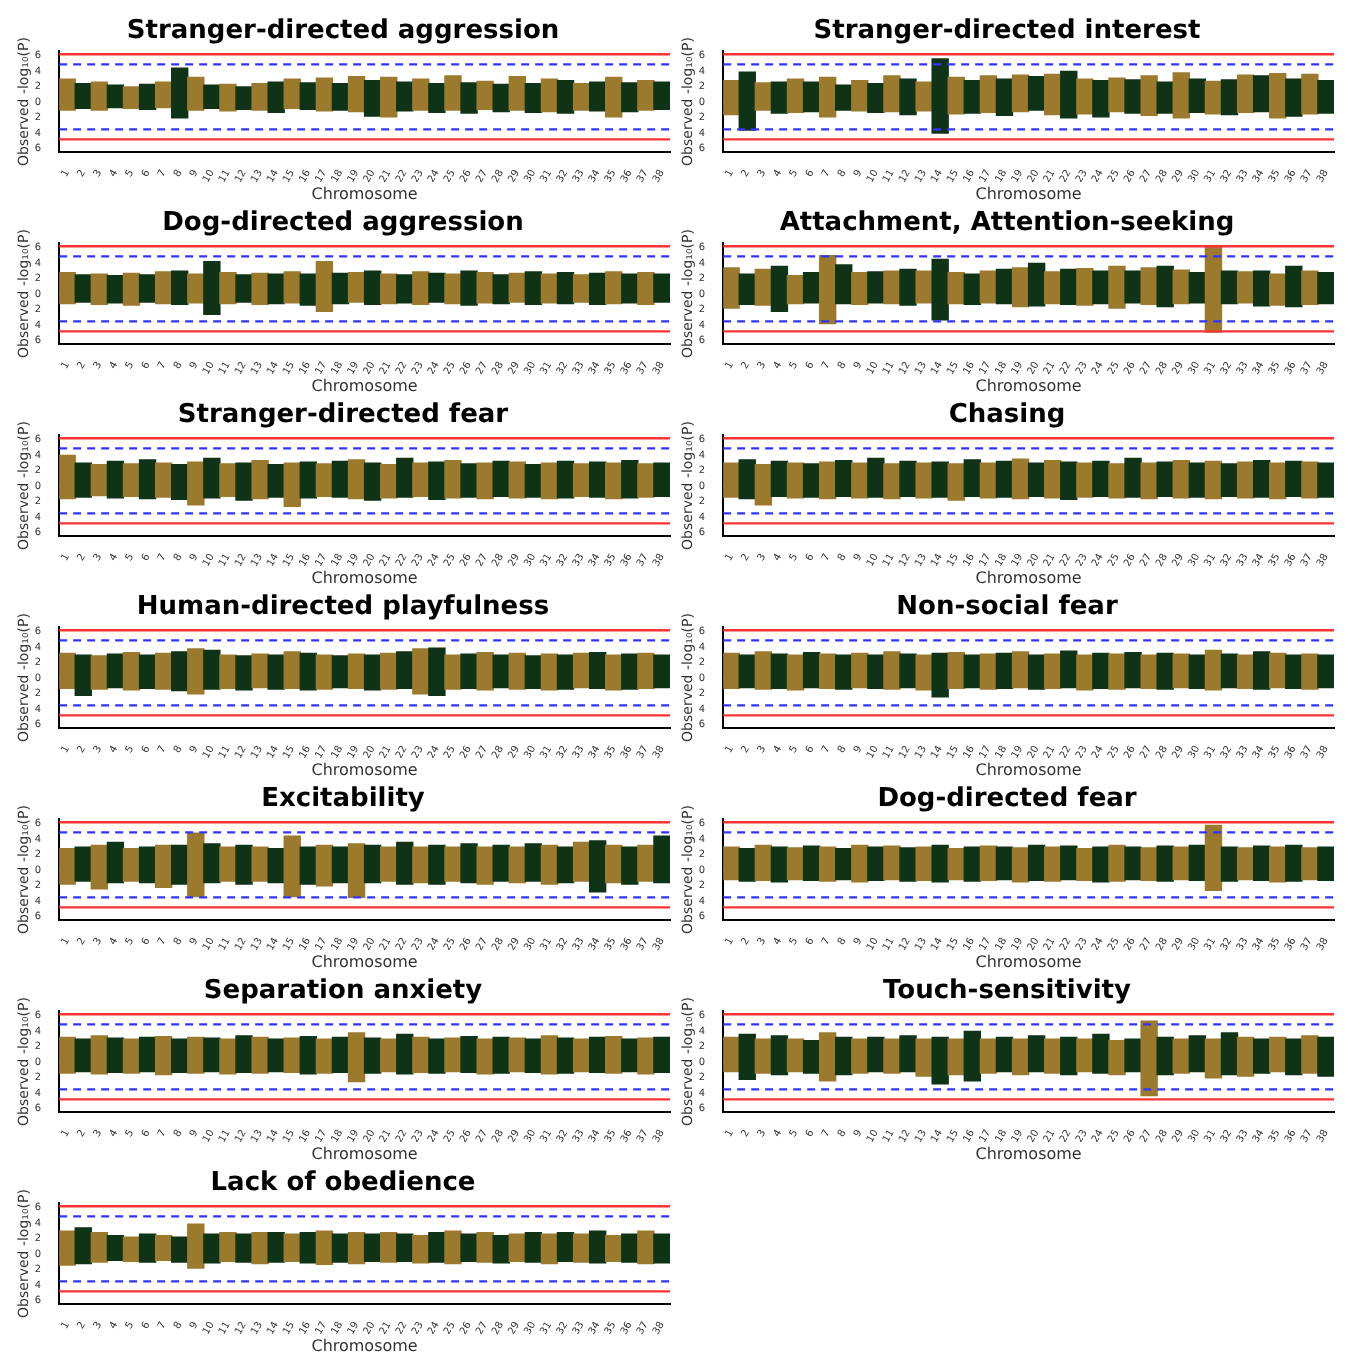 The height and width of the screenshot is (1370, 1358). Describe the element at coordinates (343, 799) in the screenshot. I see `chart-title: Excitability` at that location.